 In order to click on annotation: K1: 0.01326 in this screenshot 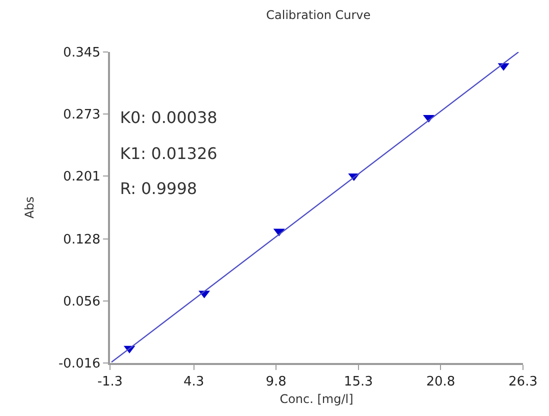, I will do `click(169, 153)`.